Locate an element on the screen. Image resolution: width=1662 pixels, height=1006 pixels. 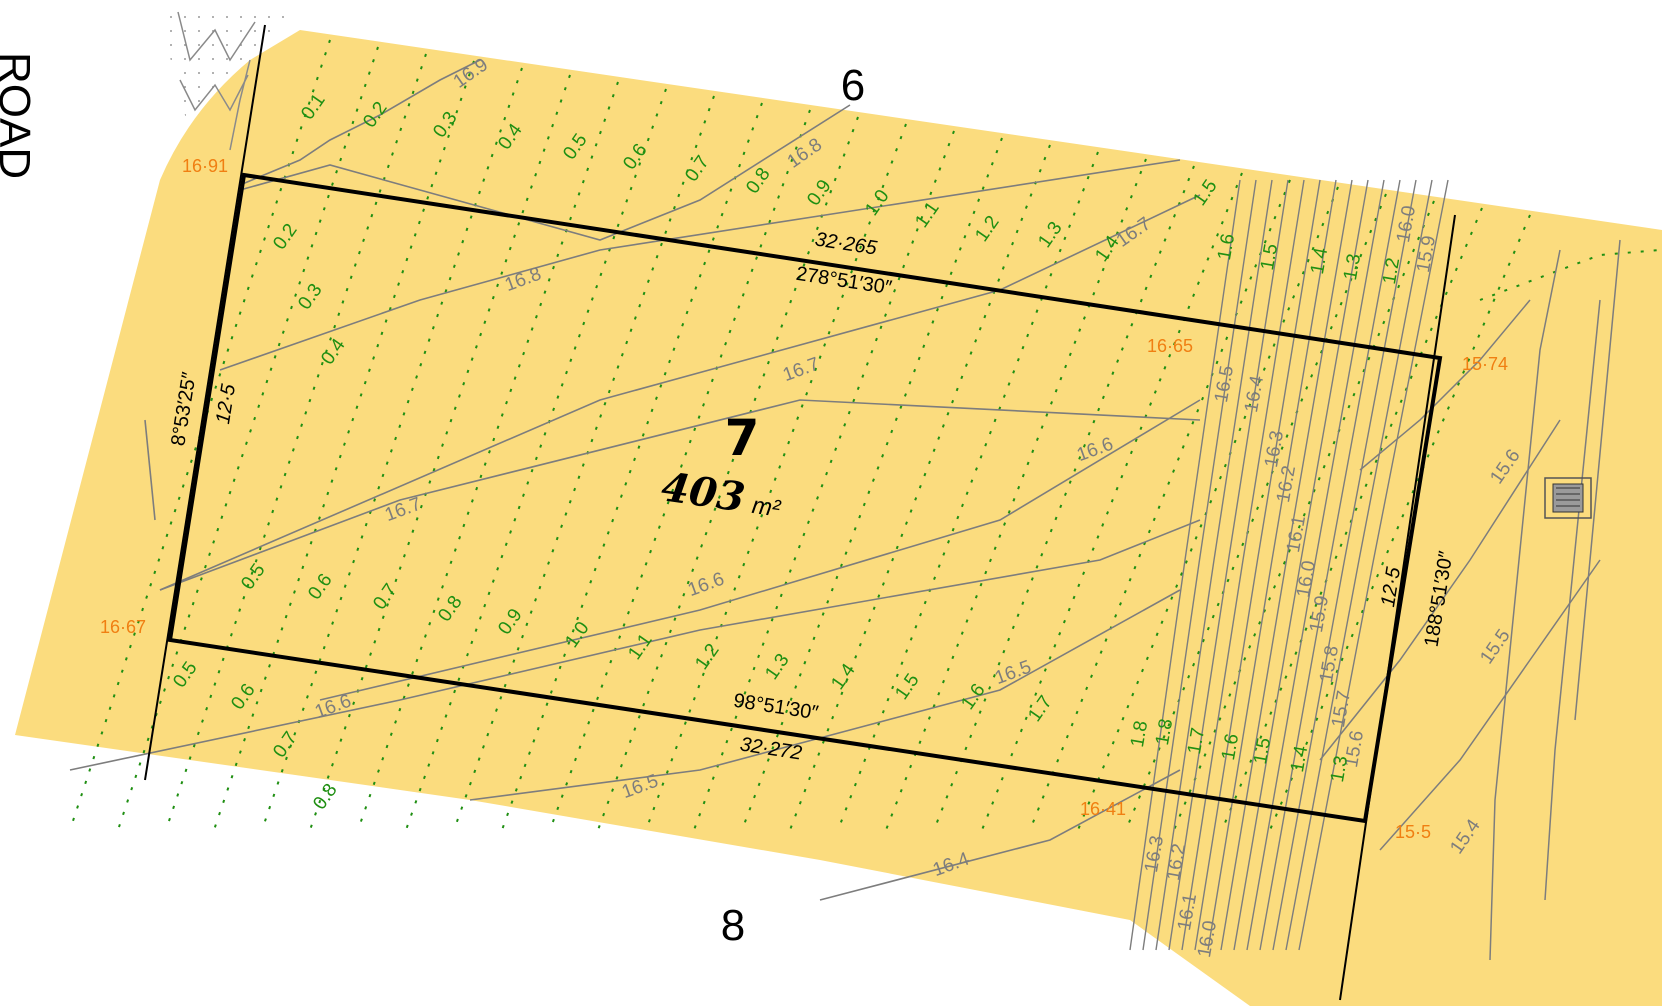
verge-detail-lines is located at coordinates (216, 81).